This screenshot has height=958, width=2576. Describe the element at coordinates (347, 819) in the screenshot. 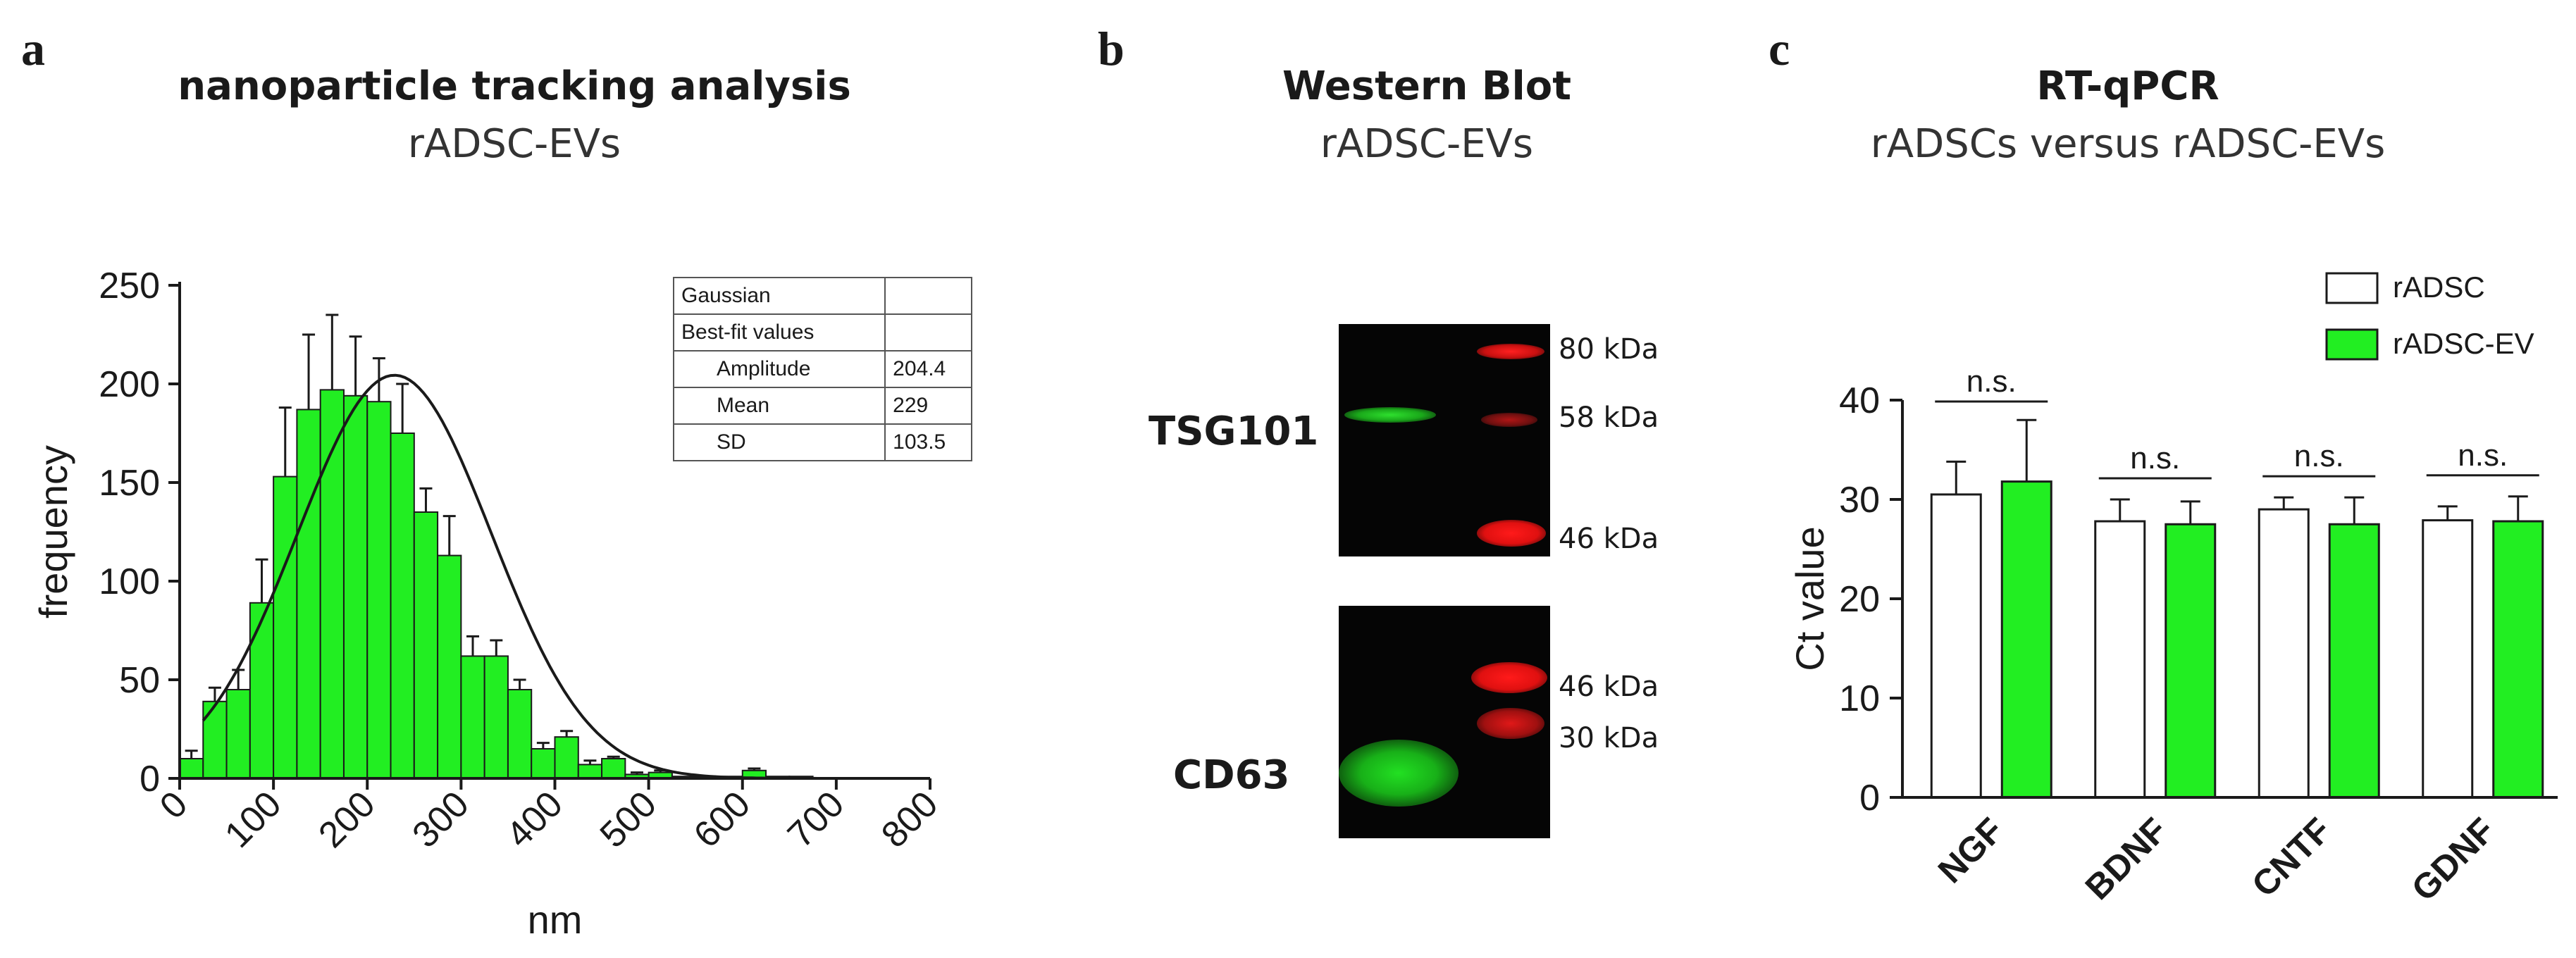

I see `x-tick-label: 200` at that location.